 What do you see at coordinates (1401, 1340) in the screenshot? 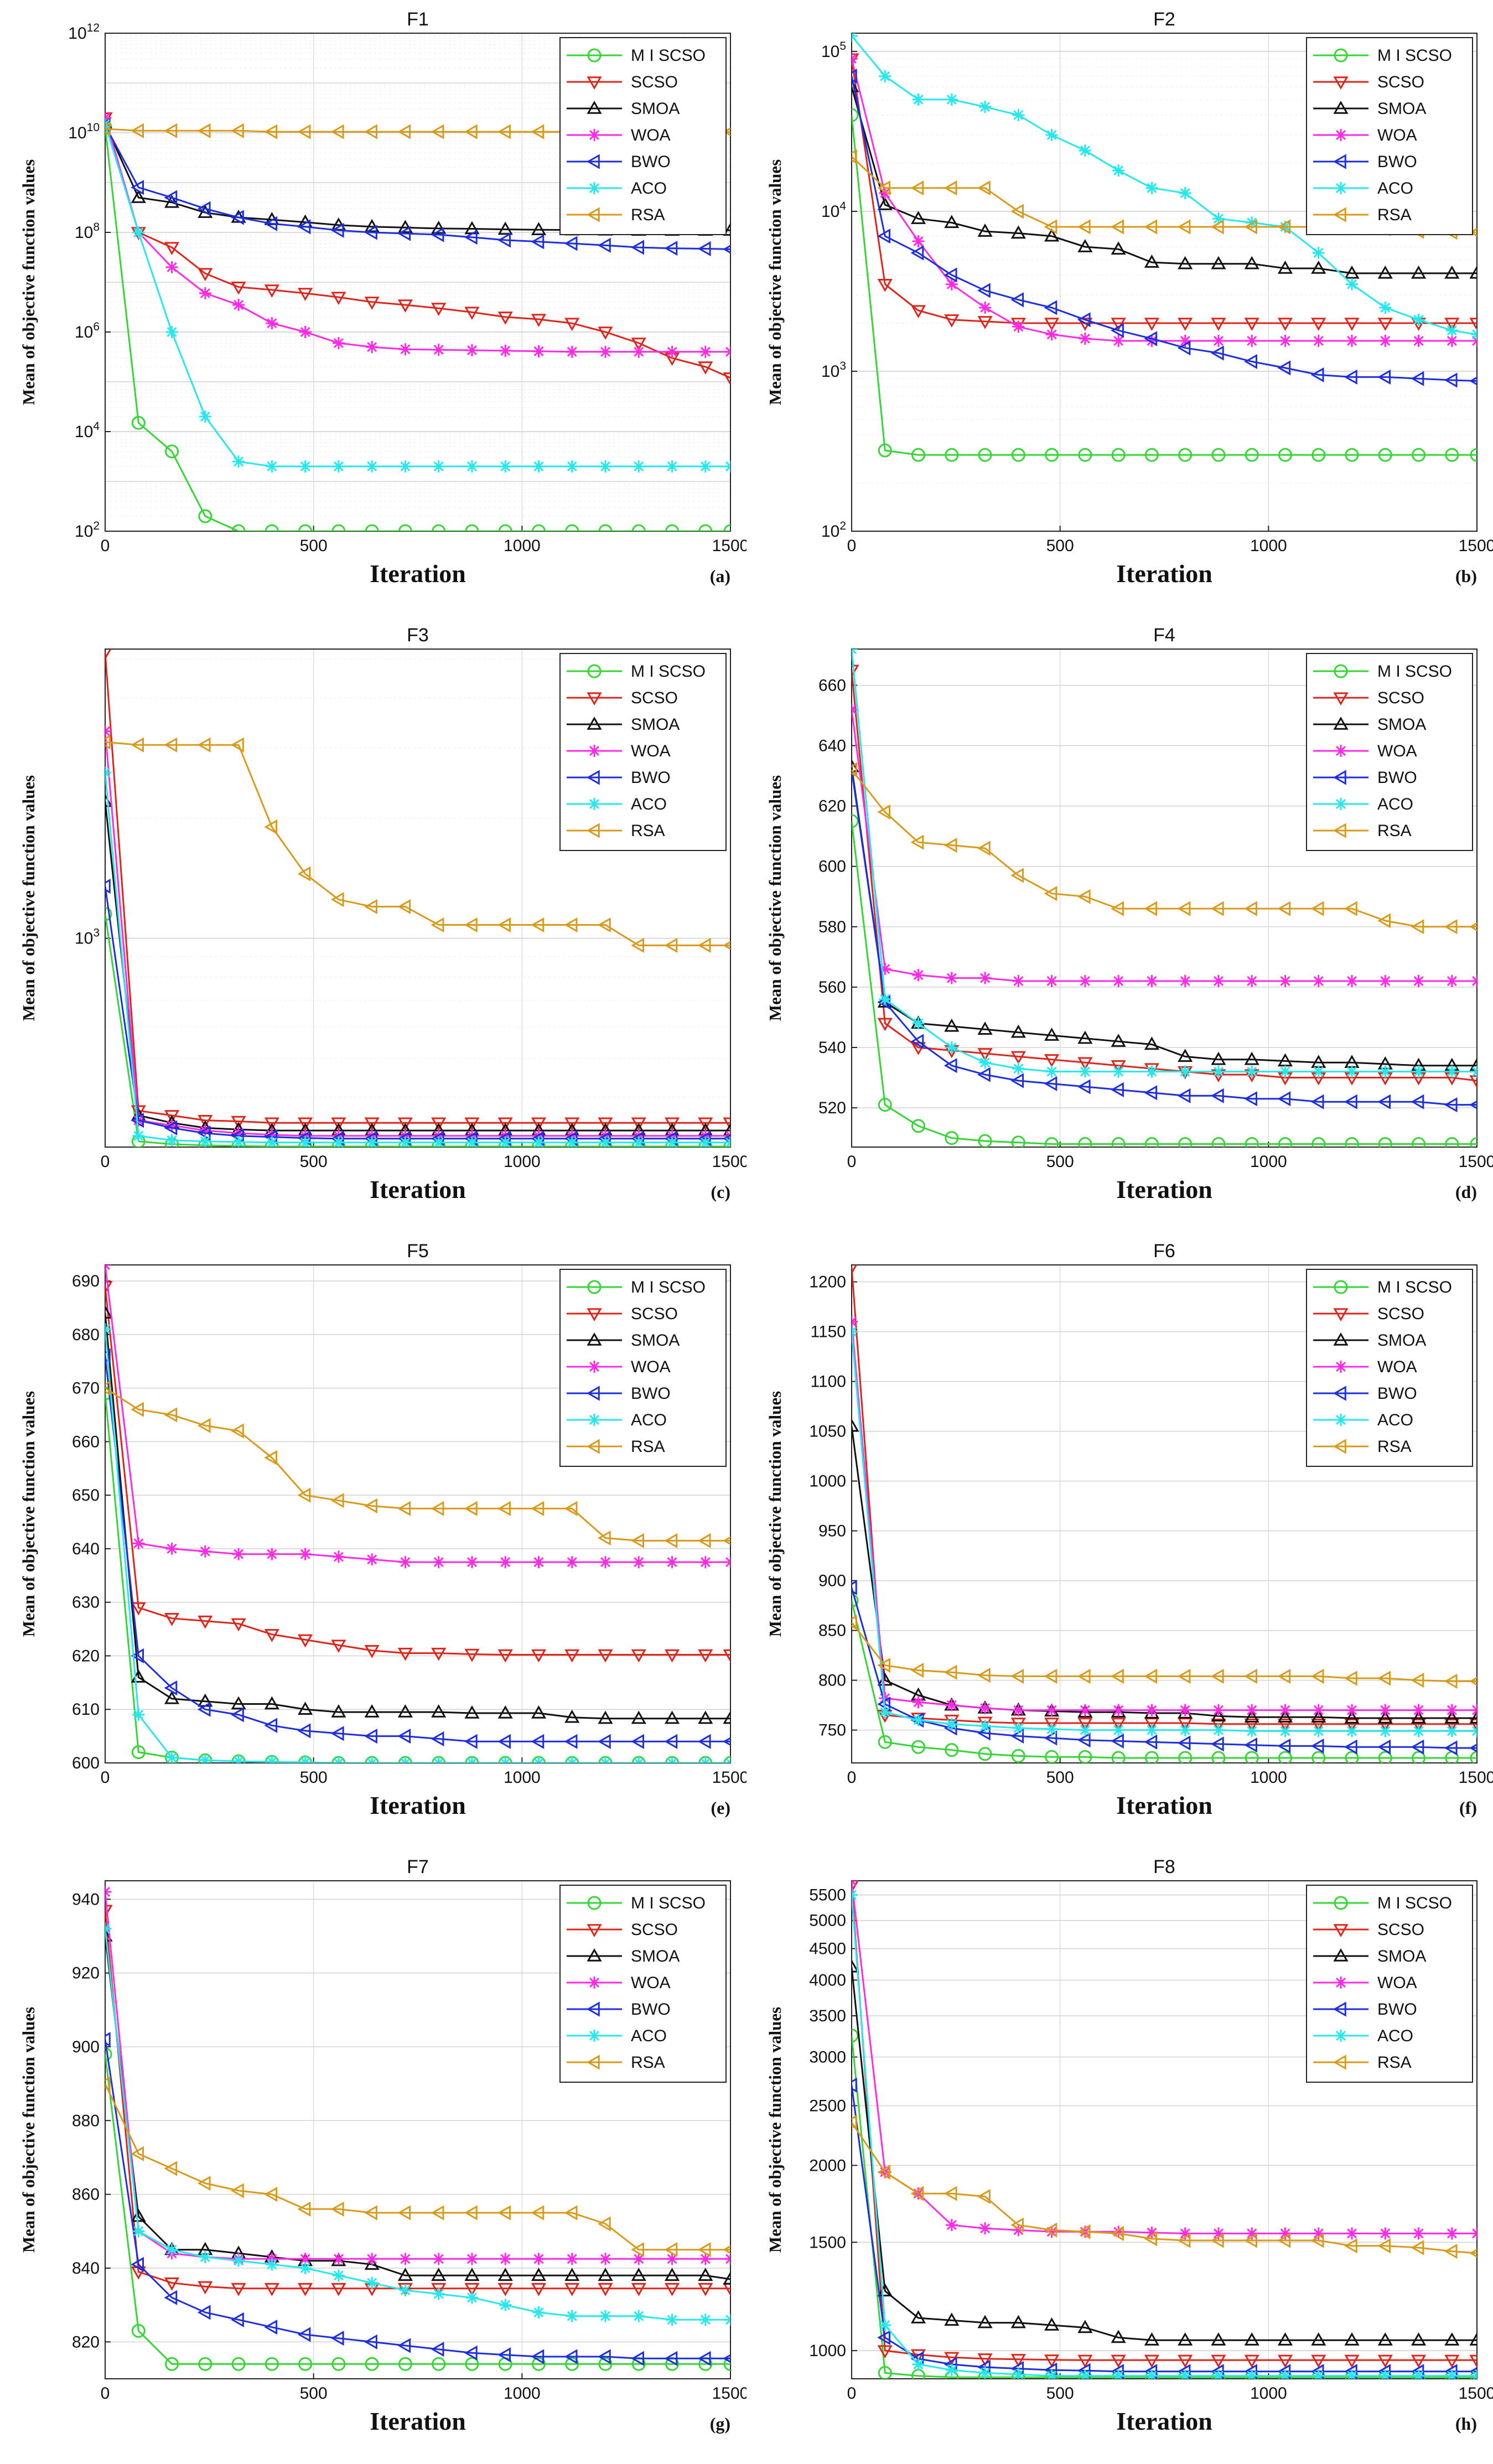
I see `legend-label: SMOA` at bounding box center [1401, 1340].